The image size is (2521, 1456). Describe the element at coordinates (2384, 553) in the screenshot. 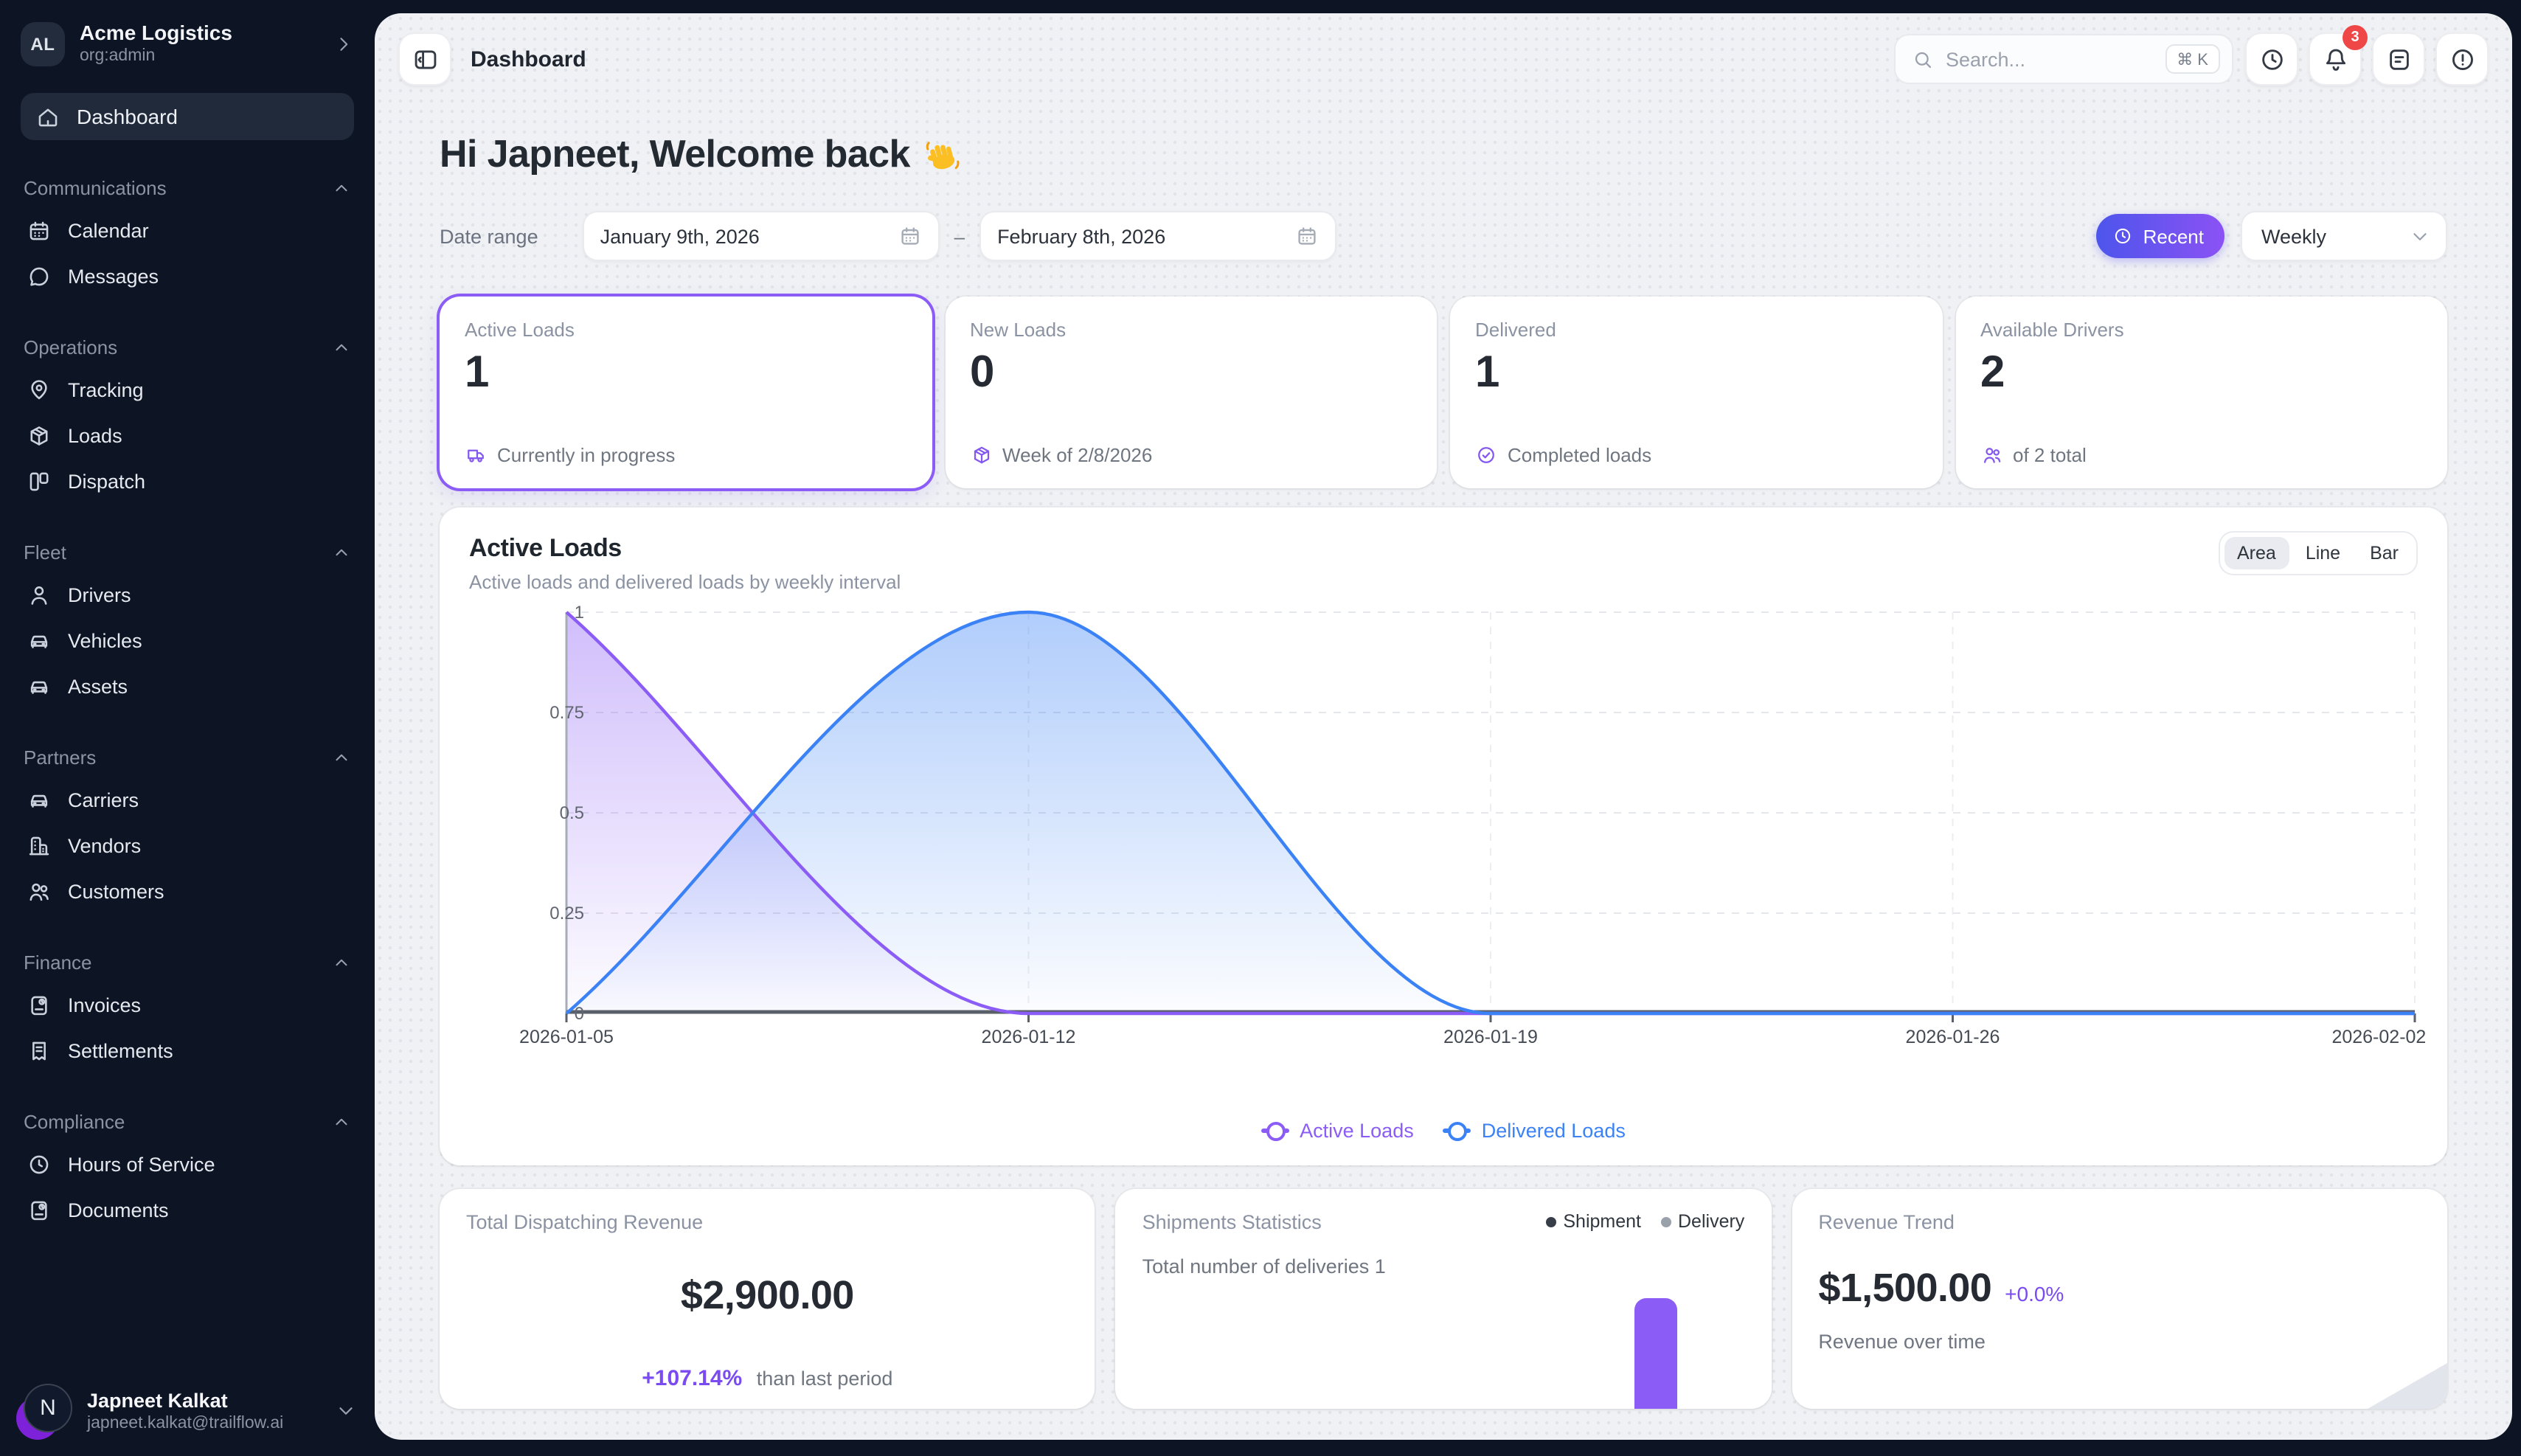

I see `chart-mode-bar: Bar` at that location.